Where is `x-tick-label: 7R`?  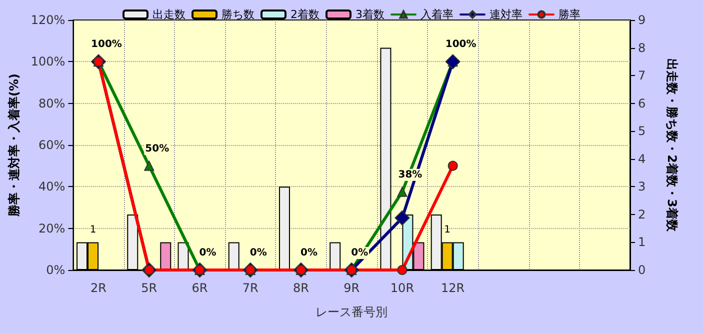 x-tick-label: 7R is located at coordinates (250, 288).